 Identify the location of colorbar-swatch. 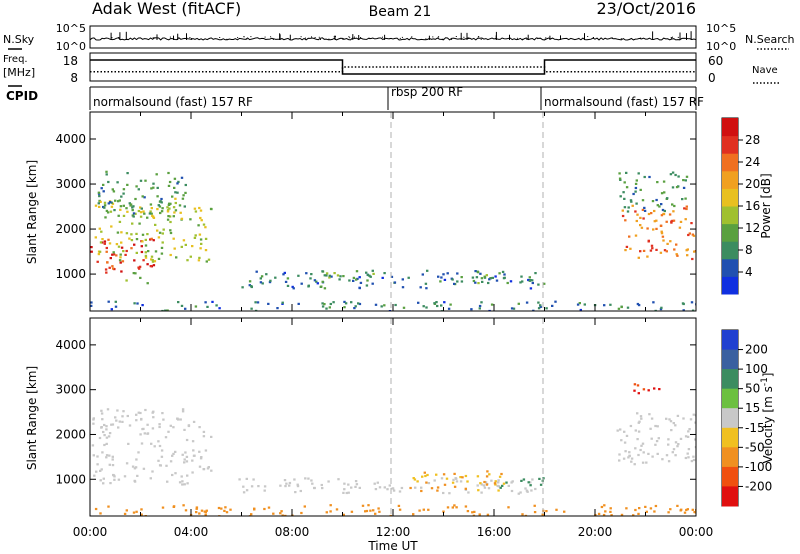
(730, 267).